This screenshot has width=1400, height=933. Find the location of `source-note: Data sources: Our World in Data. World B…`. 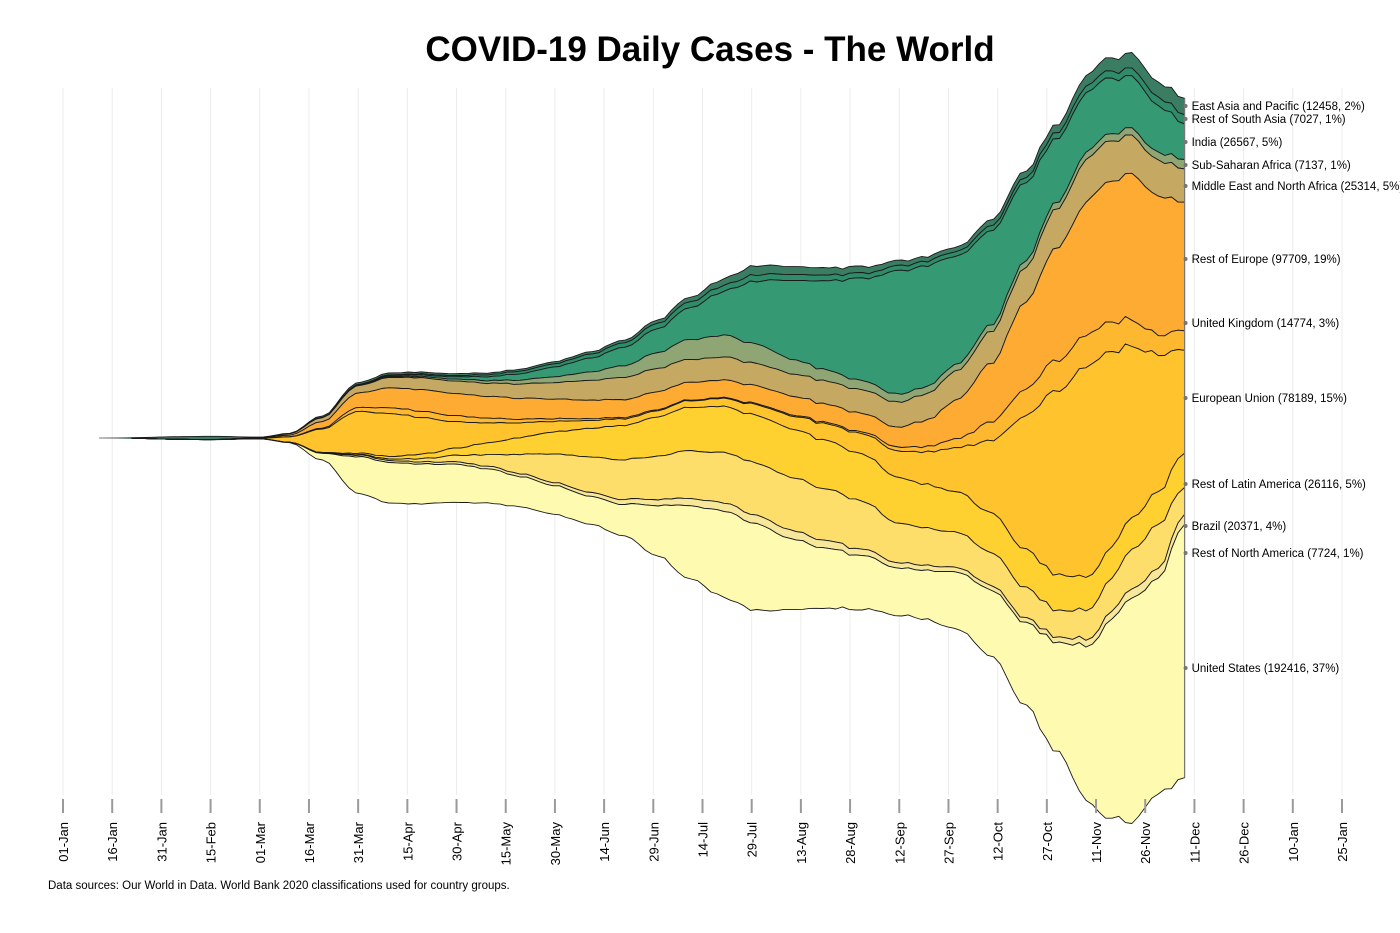

source-note: Data sources: Our World in Data. World B… is located at coordinates (279, 886).